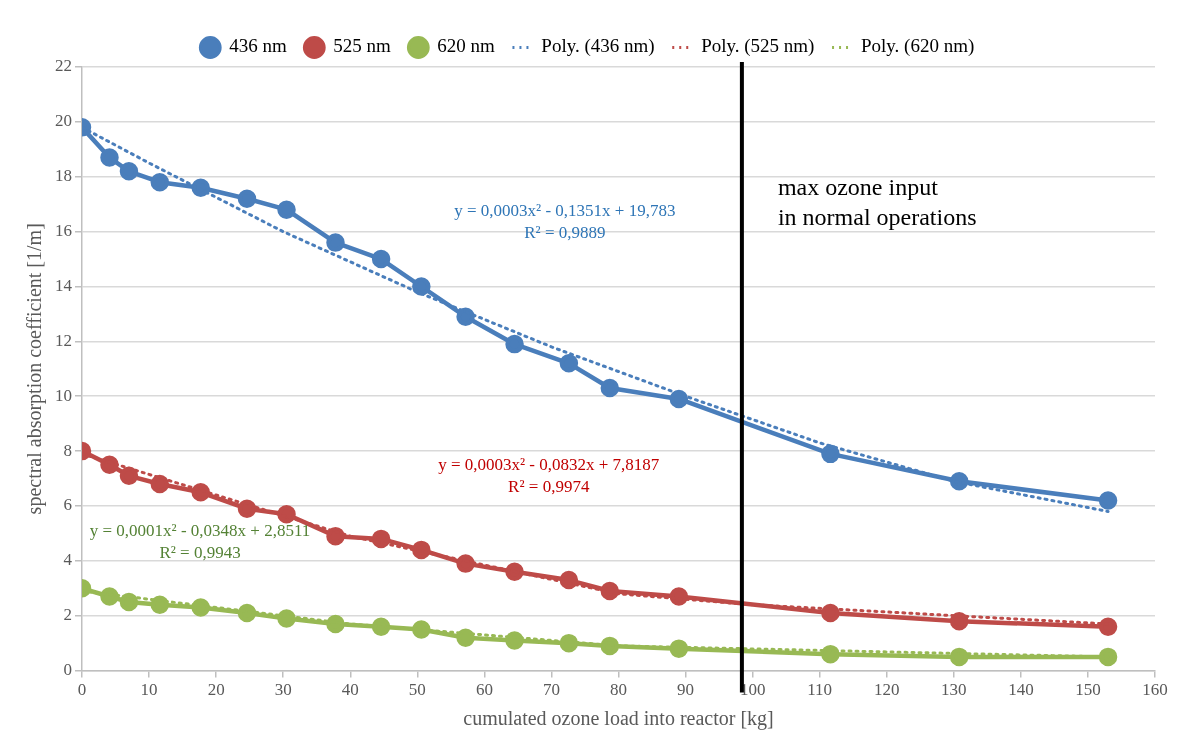 The height and width of the screenshot is (751, 1195). Describe the element at coordinates (63, 66) in the screenshot. I see `y-tick-label: 22` at that location.